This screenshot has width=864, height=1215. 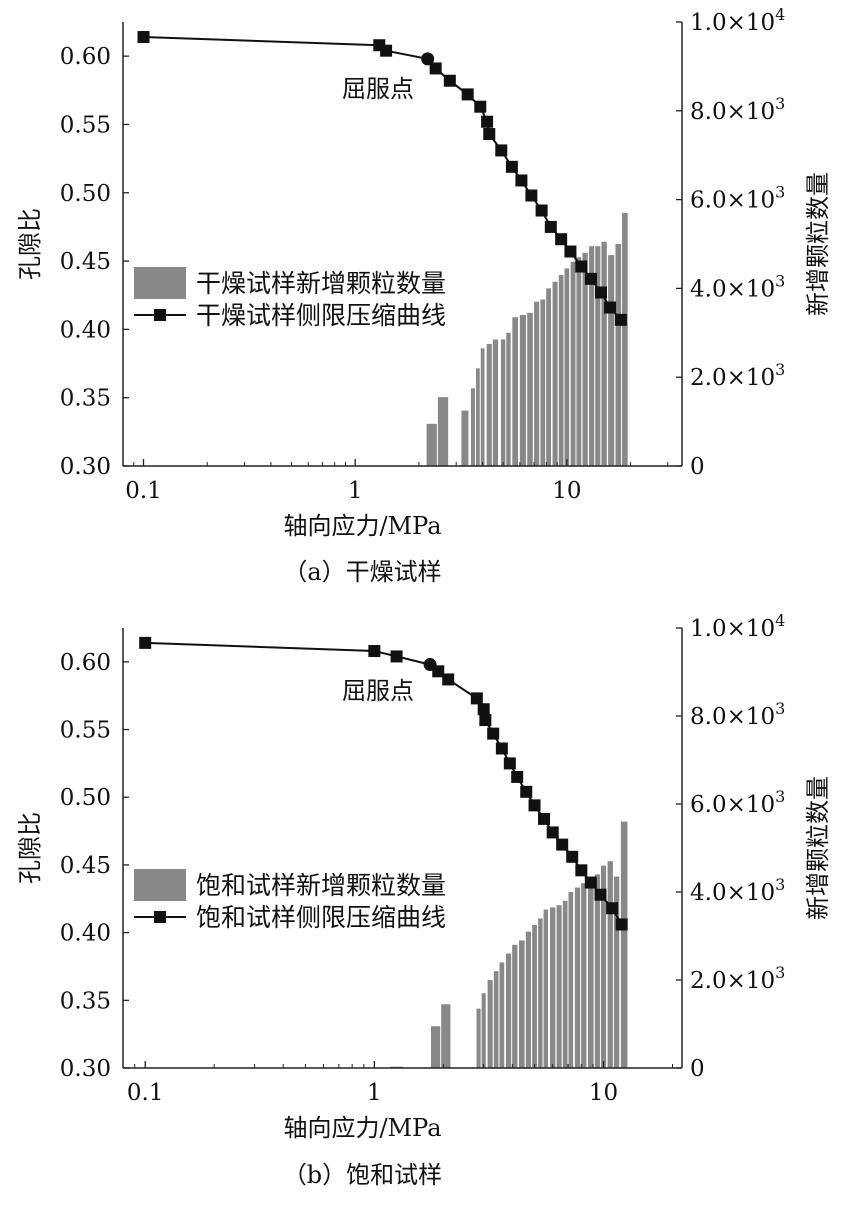 I want to click on legend-line-label: 饱和试样侧限压缩曲线, so click(x=321, y=917).